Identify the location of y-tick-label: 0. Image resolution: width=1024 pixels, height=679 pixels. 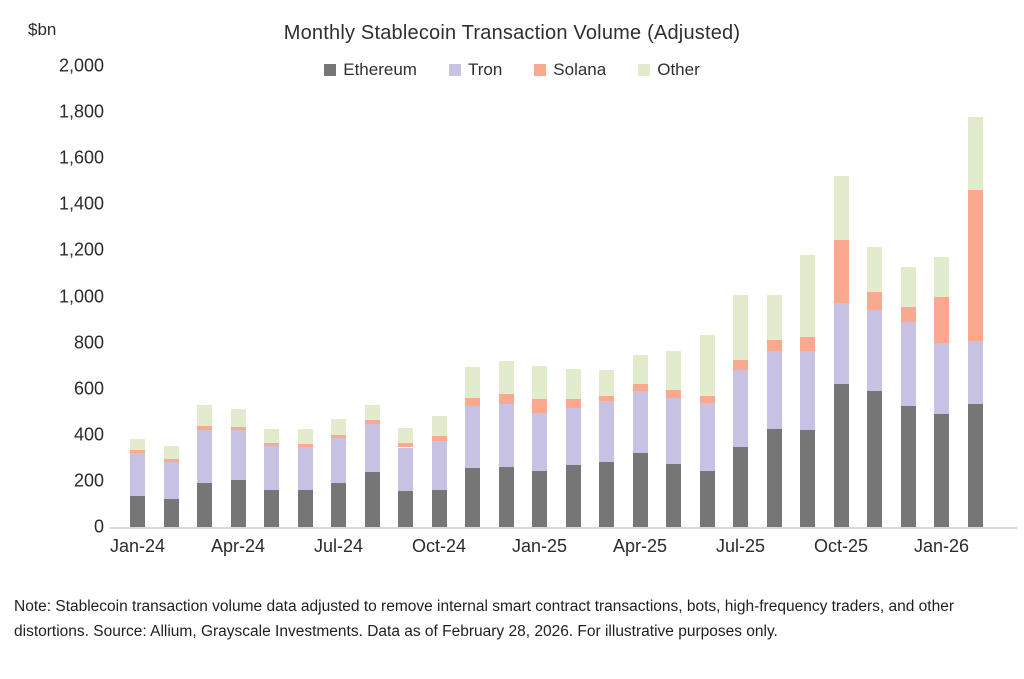
(98, 526).